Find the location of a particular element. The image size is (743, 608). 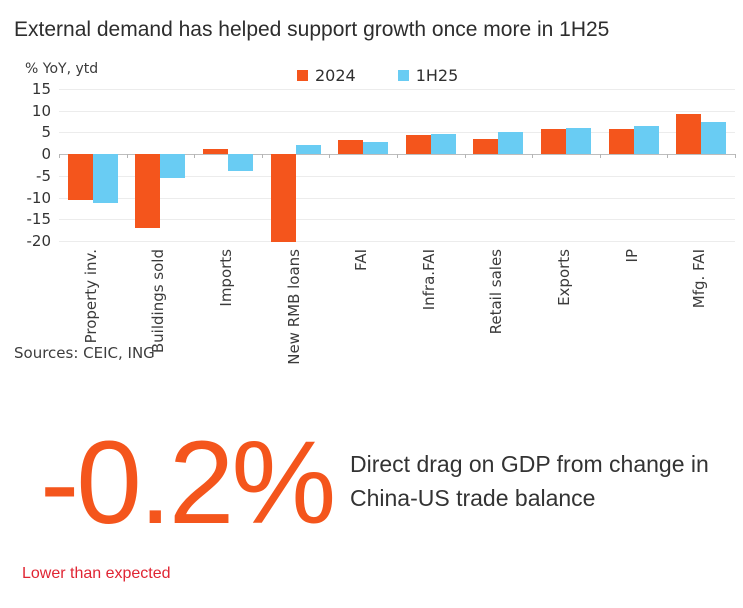

bar-2024-buildings-sold is located at coordinates (148, 191).